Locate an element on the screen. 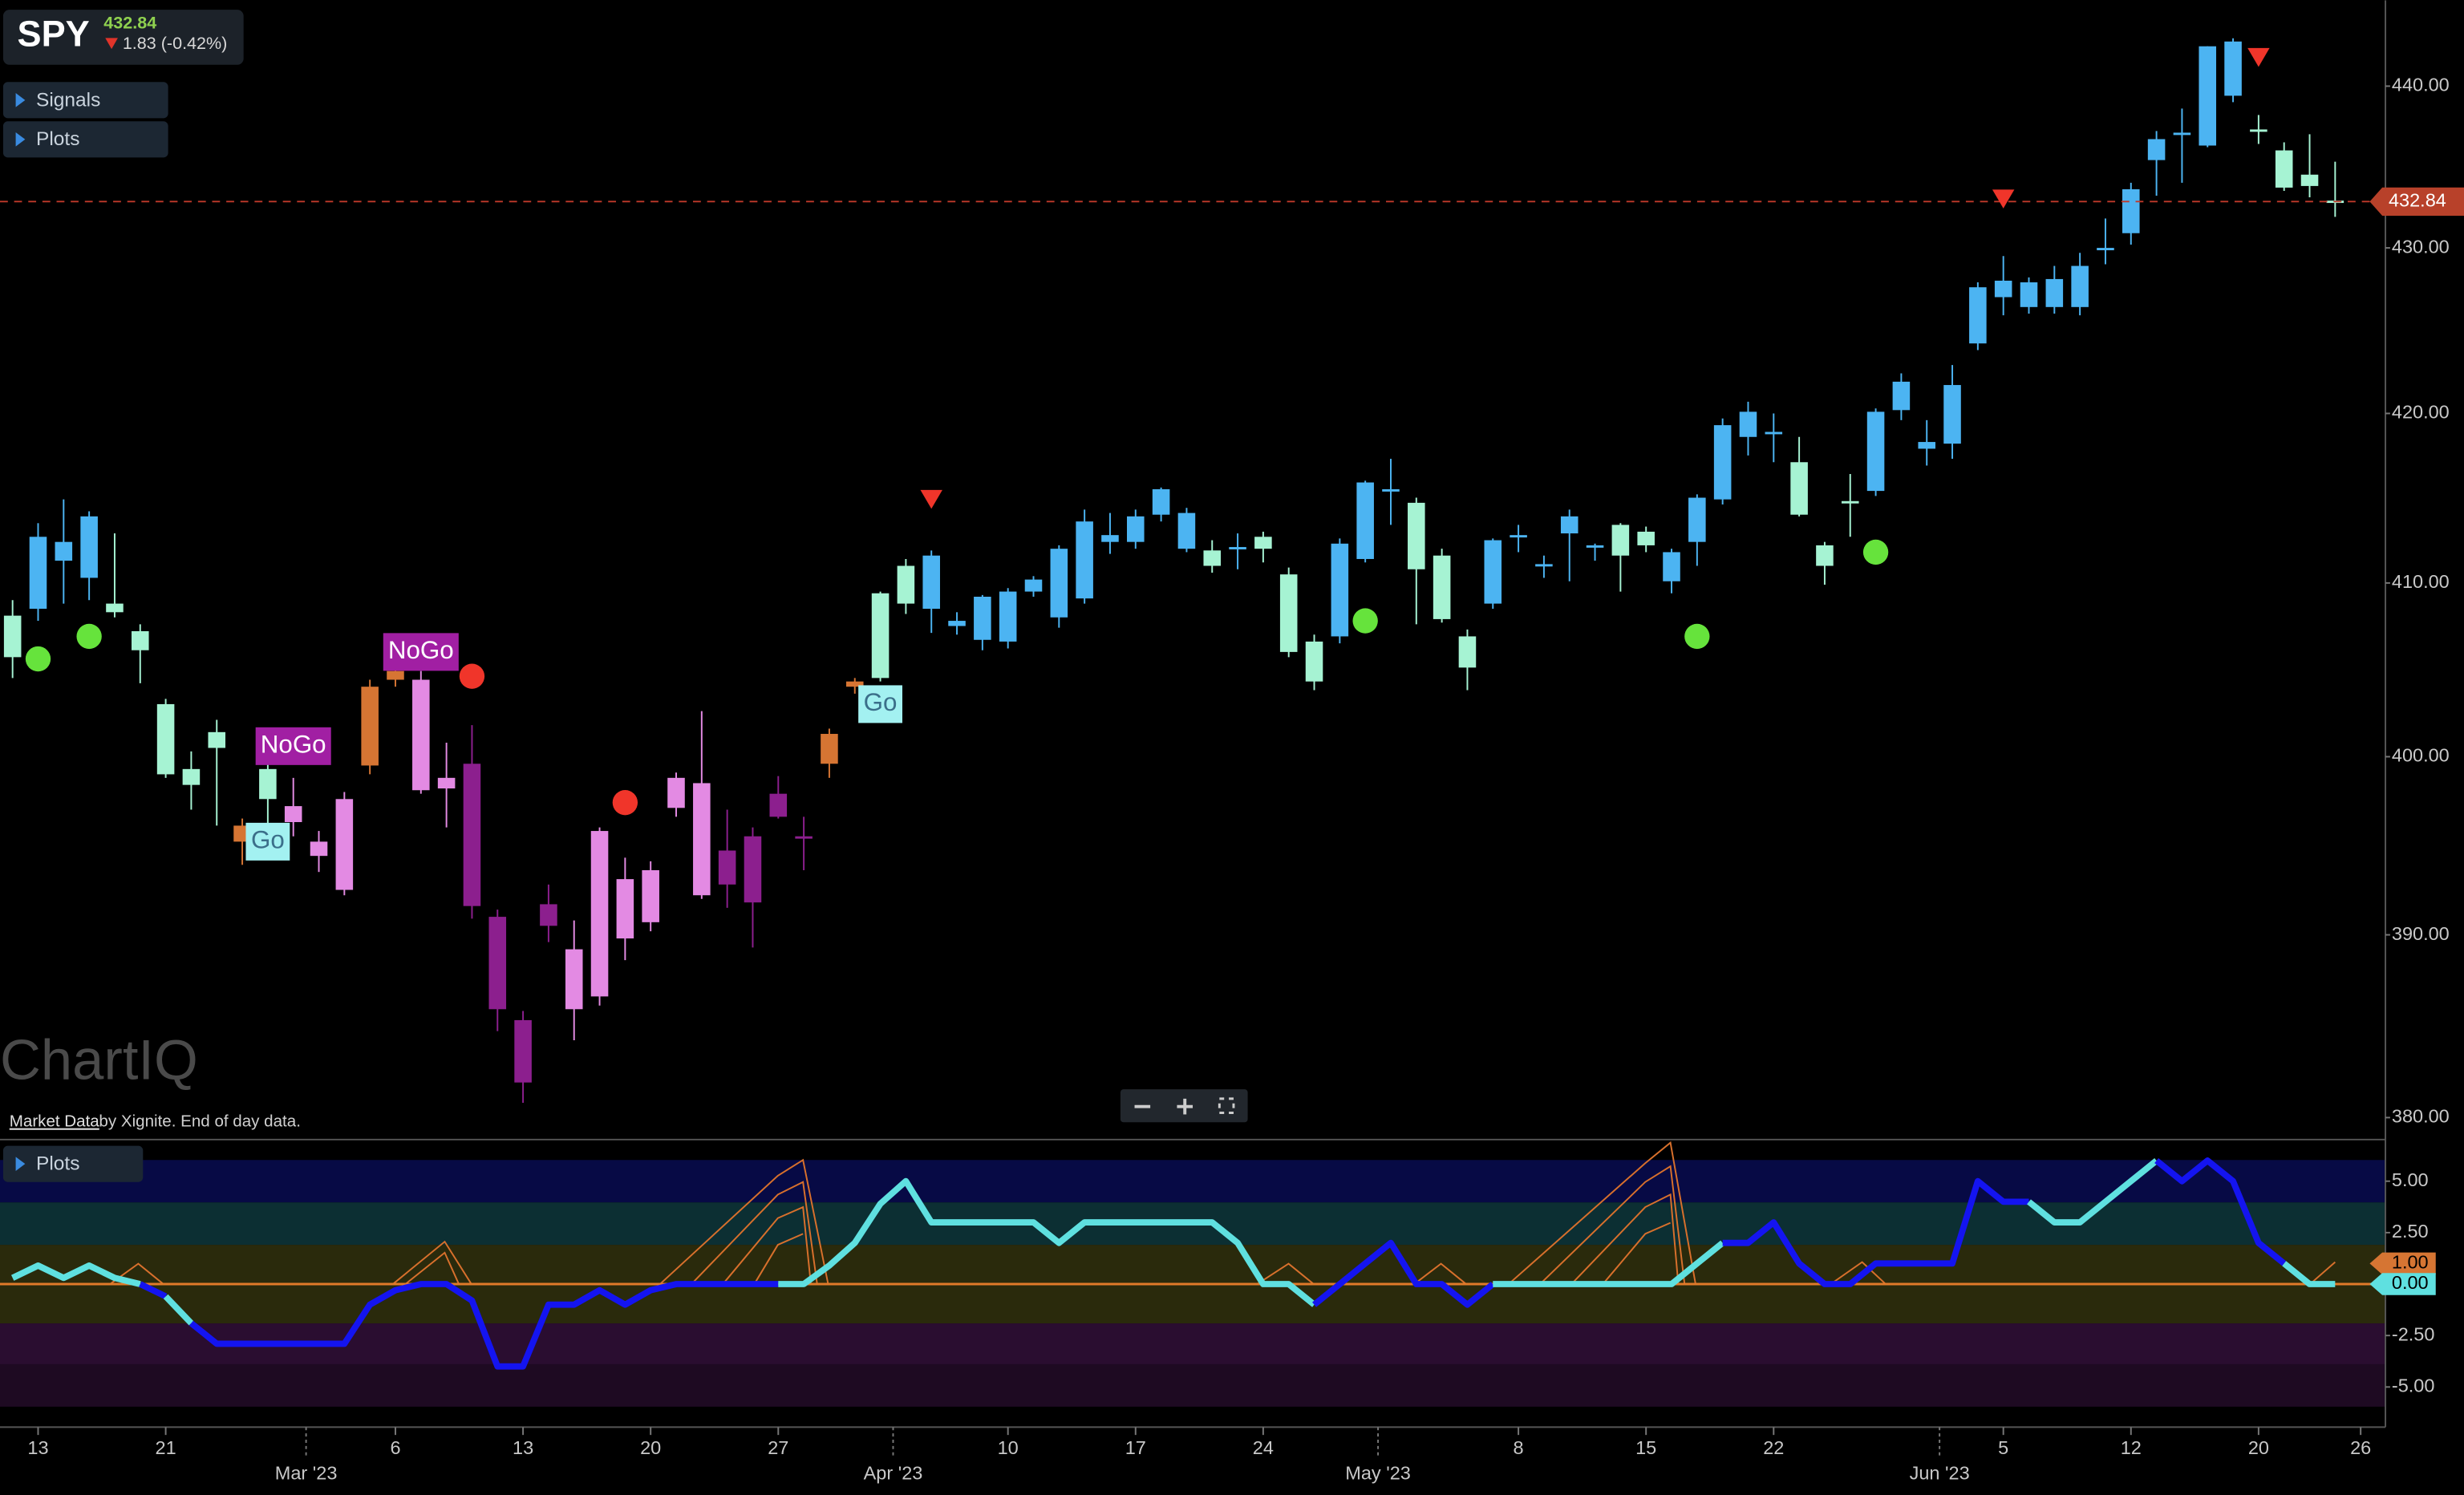  watermark: ChartIQ is located at coordinates (99, 1059).